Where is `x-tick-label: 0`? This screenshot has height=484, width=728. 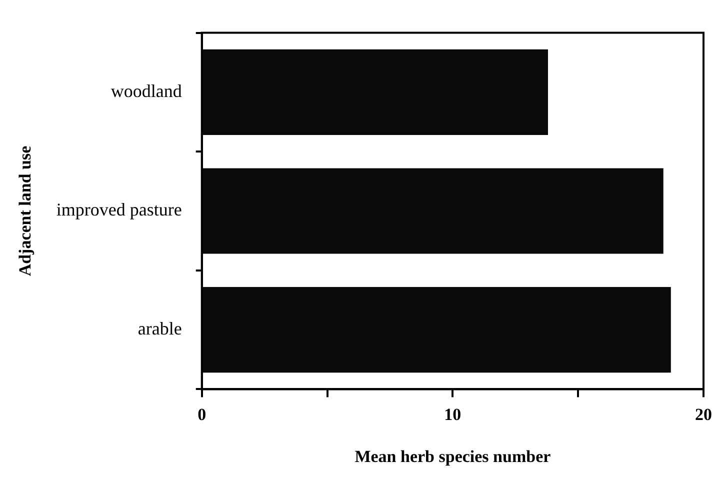
x-tick-label: 0 is located at coordinates (202, 414).